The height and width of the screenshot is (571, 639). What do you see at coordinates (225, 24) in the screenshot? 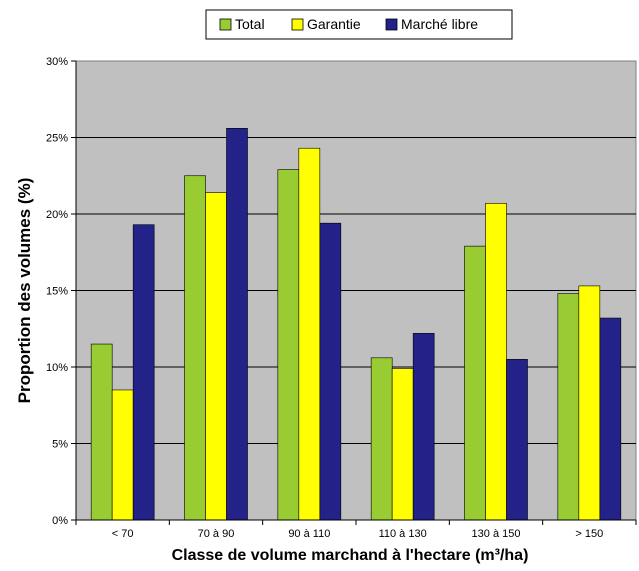
I see `legend-swatch-total` at bounding box center [225, 24].